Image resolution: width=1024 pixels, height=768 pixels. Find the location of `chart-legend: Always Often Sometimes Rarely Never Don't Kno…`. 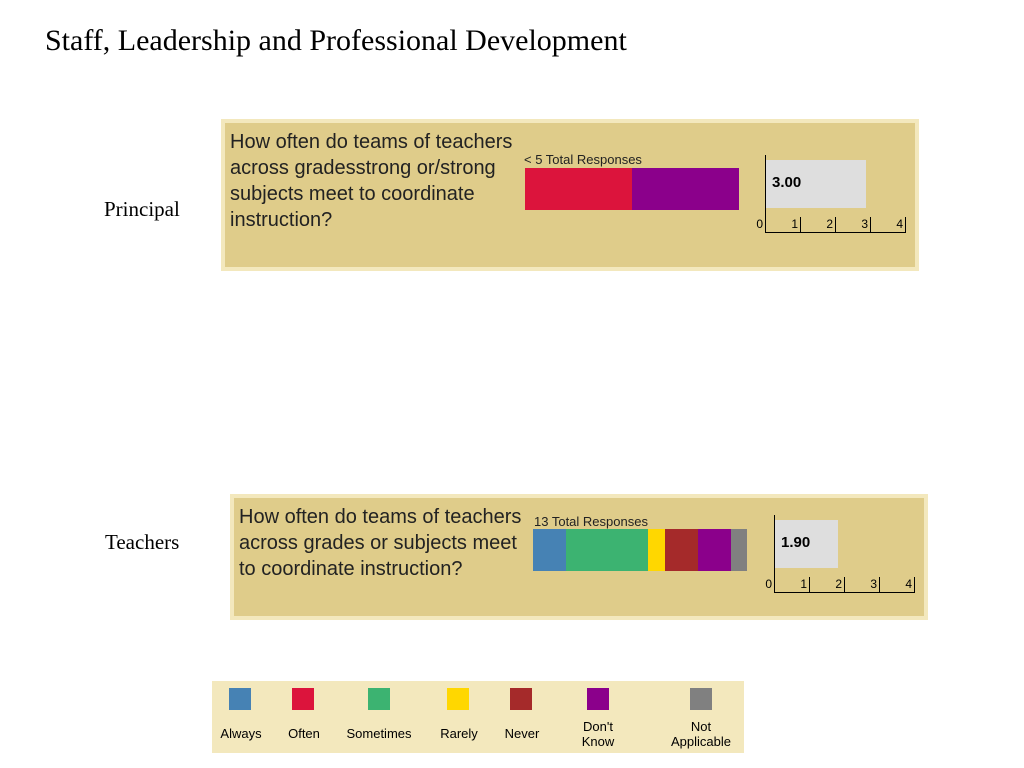

chart-legend: Always Often Sometimes Rarely Never Don't Kno… is located at coordinates (478, 717).